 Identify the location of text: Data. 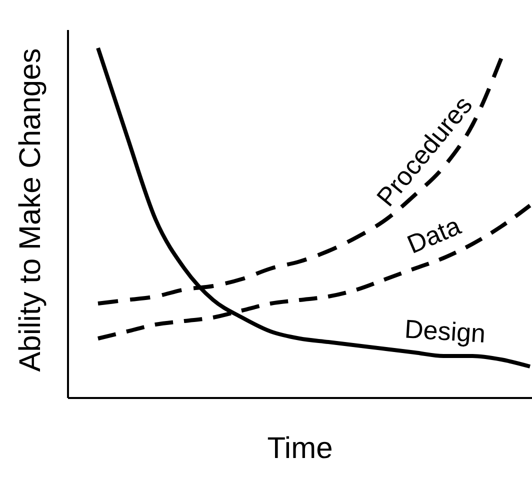
(434, 235).